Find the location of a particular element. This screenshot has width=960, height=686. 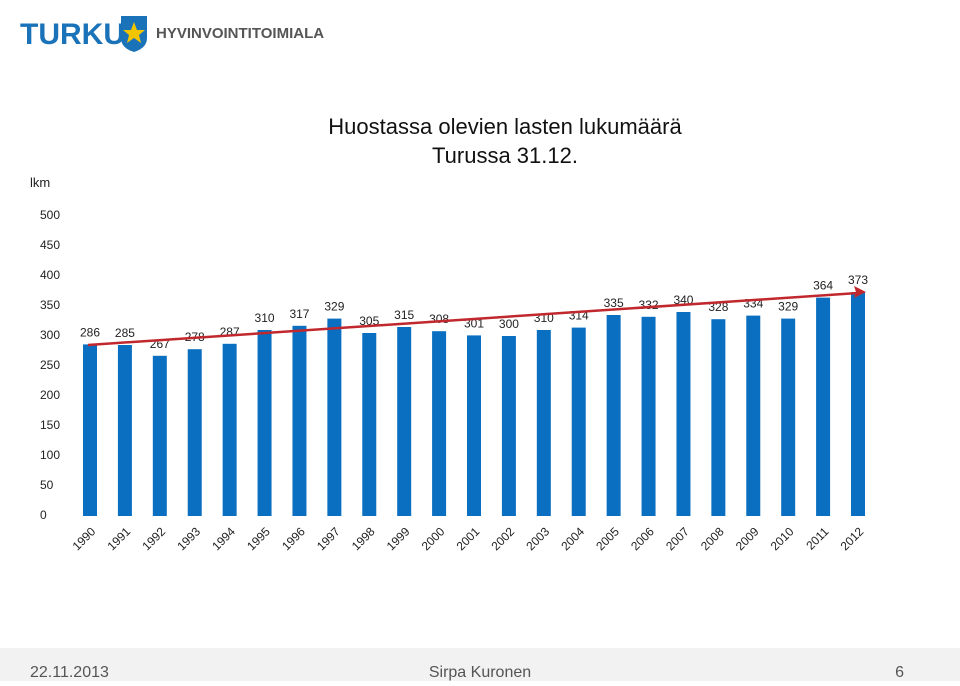

value-label: 373 is located at coordinates (858, 280).